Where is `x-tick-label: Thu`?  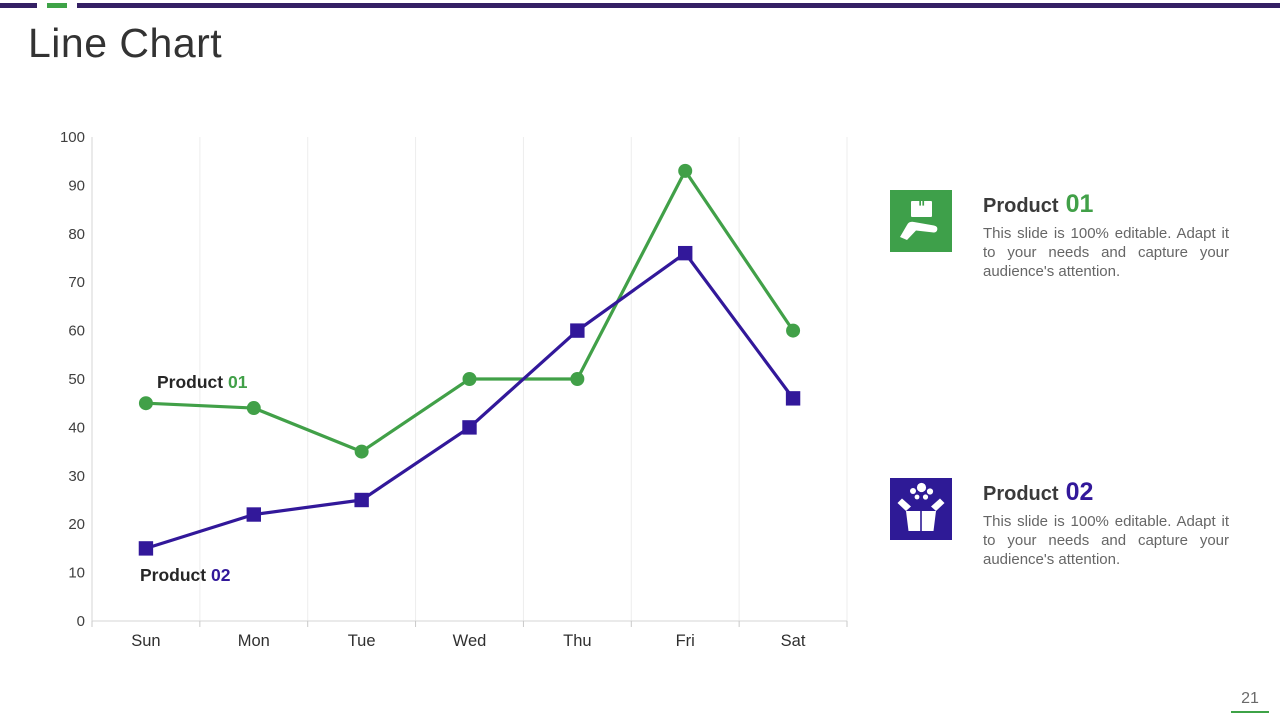
x-tick-label: Thu is located at coordinates (577, 641).